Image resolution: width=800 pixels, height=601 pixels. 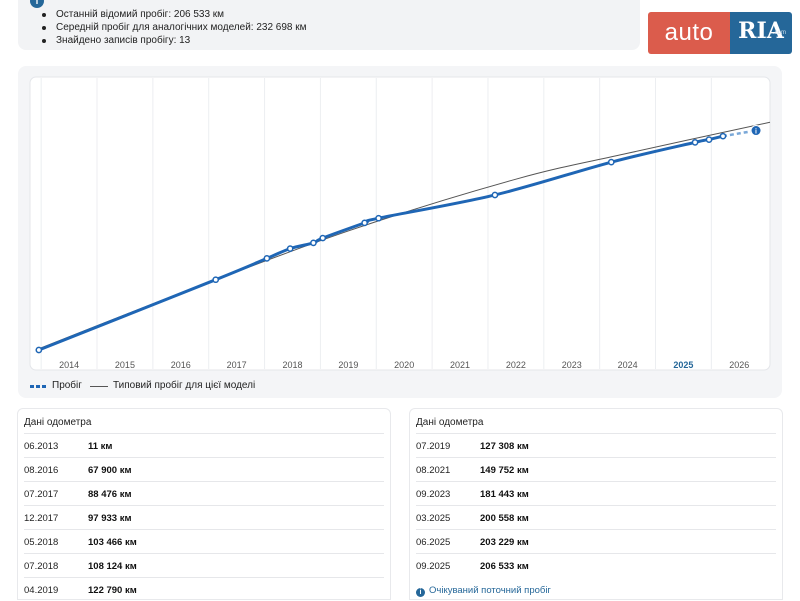 What do you see at coordinates (204, 445) in the screenshot?
I see `table-row: 06.2013 11 км` at bounding box center [204, 445].